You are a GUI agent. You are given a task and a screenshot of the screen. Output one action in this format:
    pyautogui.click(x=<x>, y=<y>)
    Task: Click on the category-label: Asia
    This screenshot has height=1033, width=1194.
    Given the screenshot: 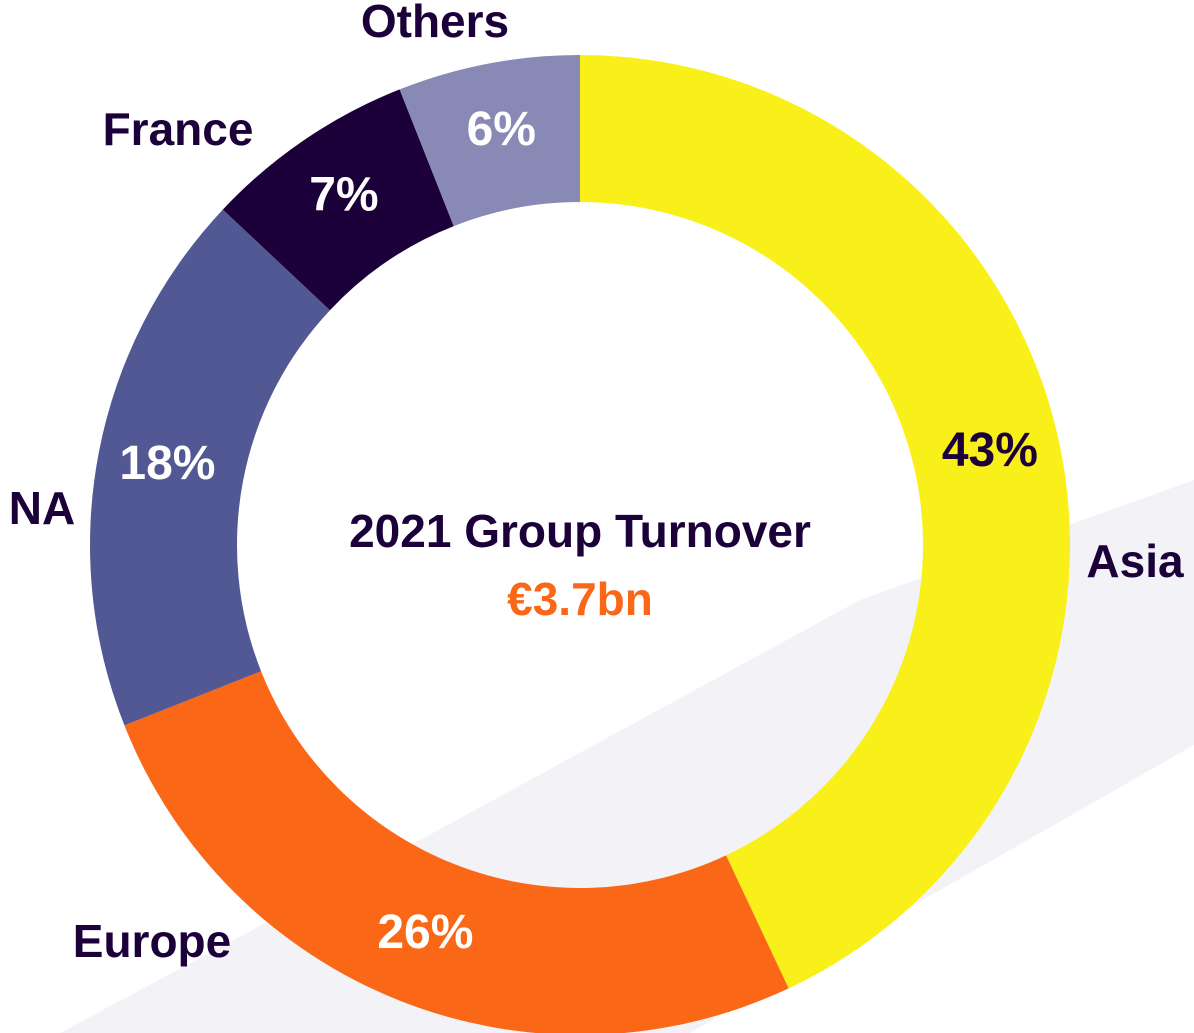 What is the action you would take?
    pyautogui.click(x=1135, y=561)
    